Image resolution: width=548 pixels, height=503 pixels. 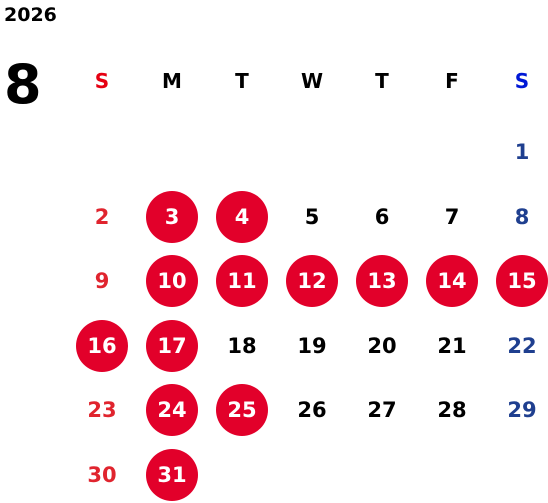 I want to click on day-number: 10, so click(x=172, y=281).